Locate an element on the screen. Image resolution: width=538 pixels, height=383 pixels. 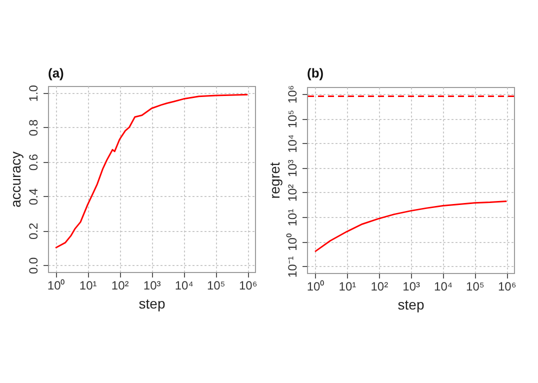
y-tick-label: 0.4 is located at coordinates (33, 197).